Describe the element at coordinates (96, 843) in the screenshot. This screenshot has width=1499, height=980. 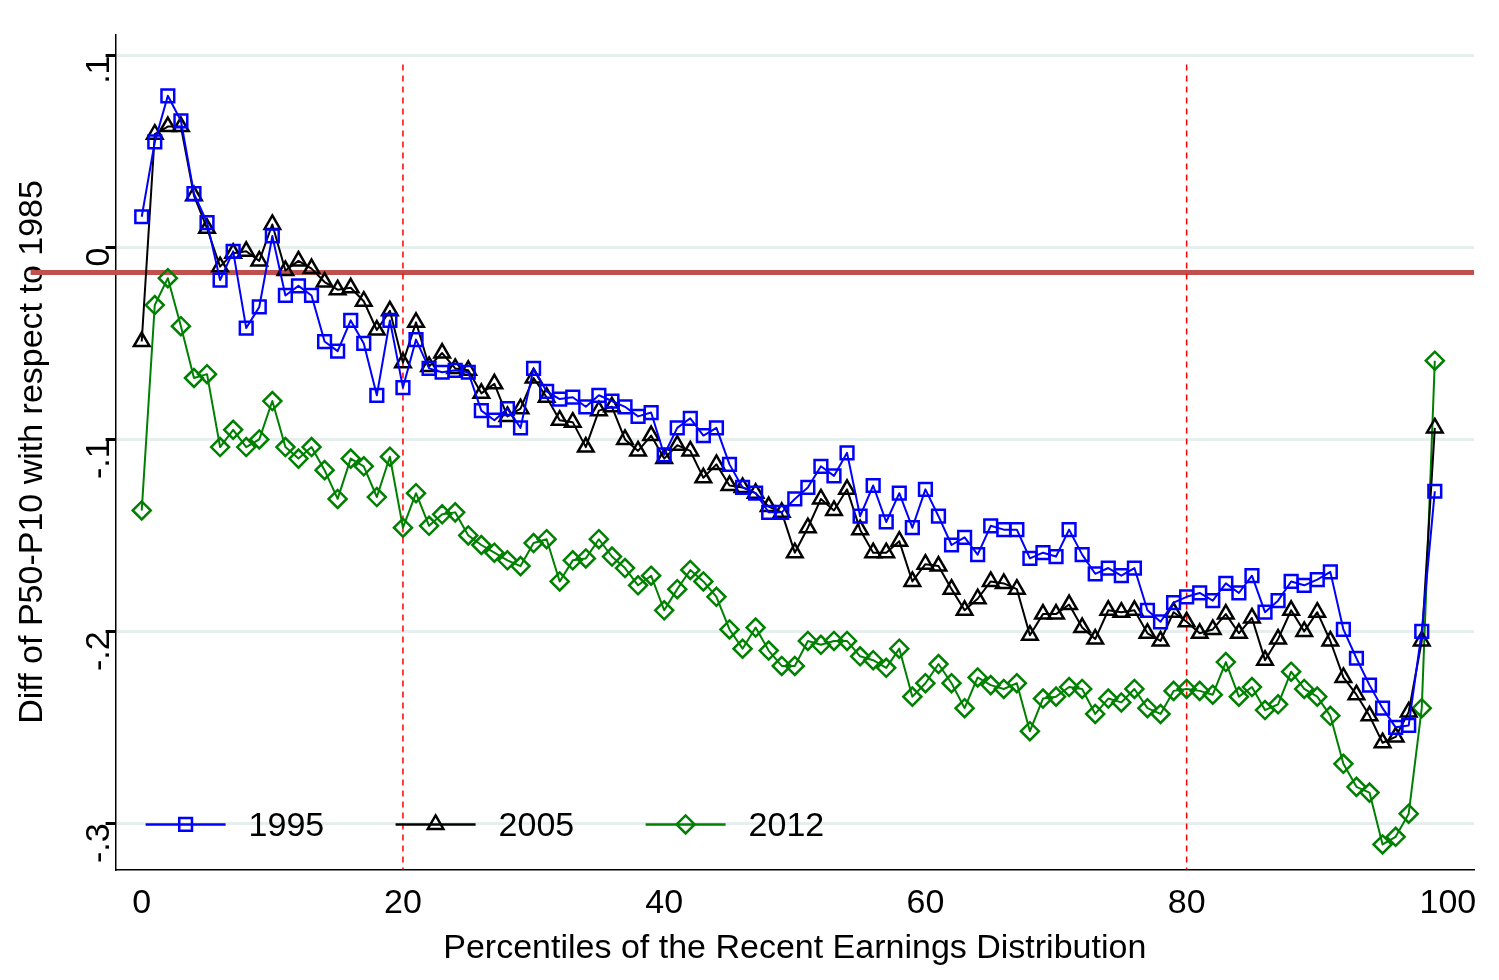
I see `y-tick-label: -.3` at that location.